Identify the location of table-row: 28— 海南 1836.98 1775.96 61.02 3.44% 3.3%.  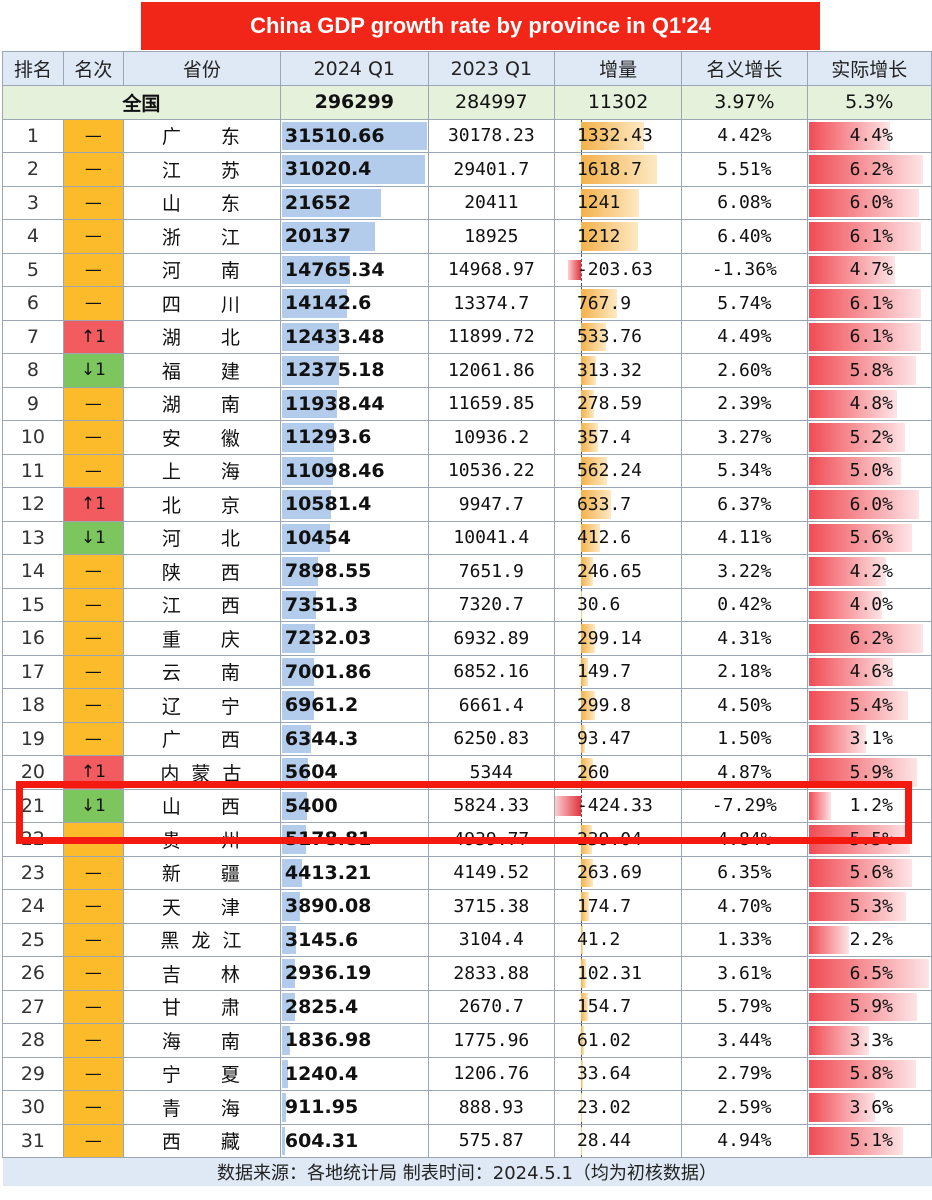
(467, 1040).